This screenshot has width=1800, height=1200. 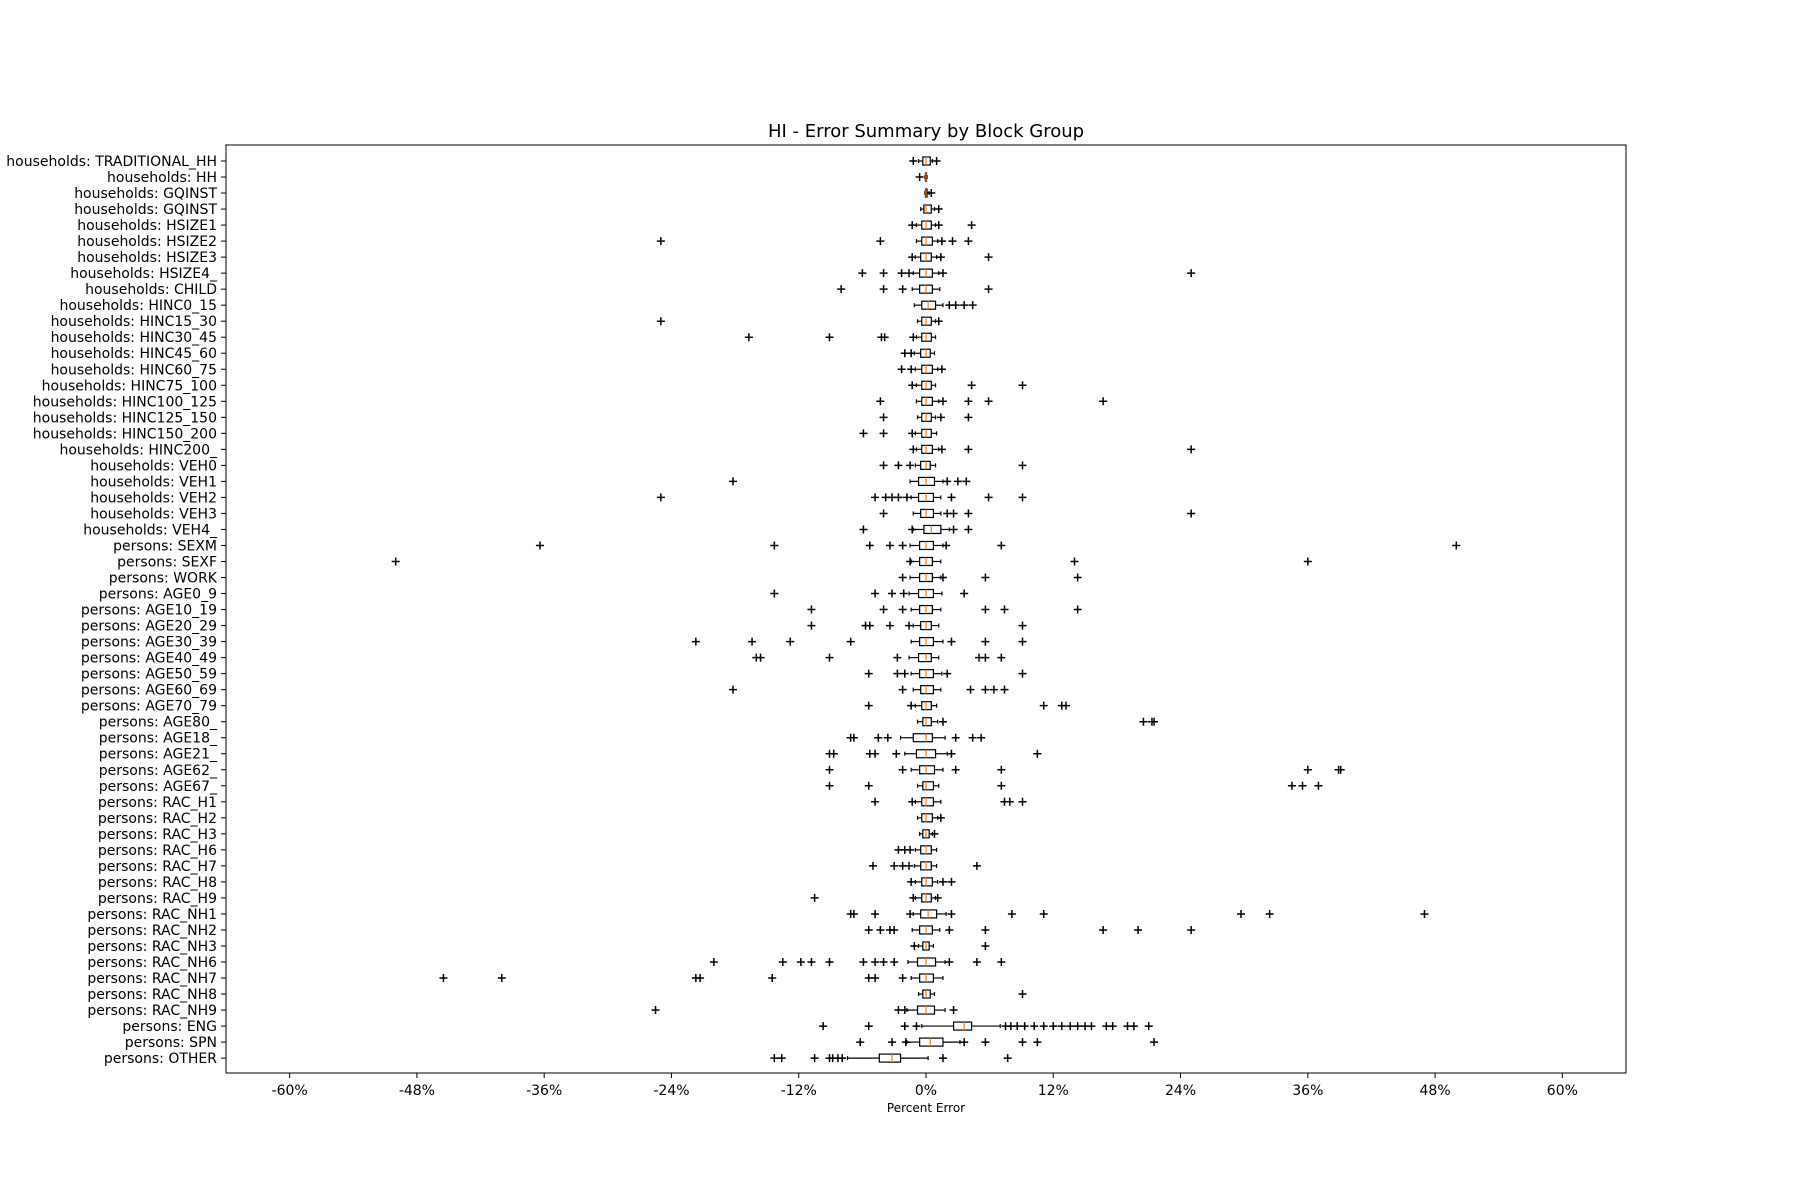 I want to click on y-tick-label: persons: RAC_H2, so click(x=157, y=819).